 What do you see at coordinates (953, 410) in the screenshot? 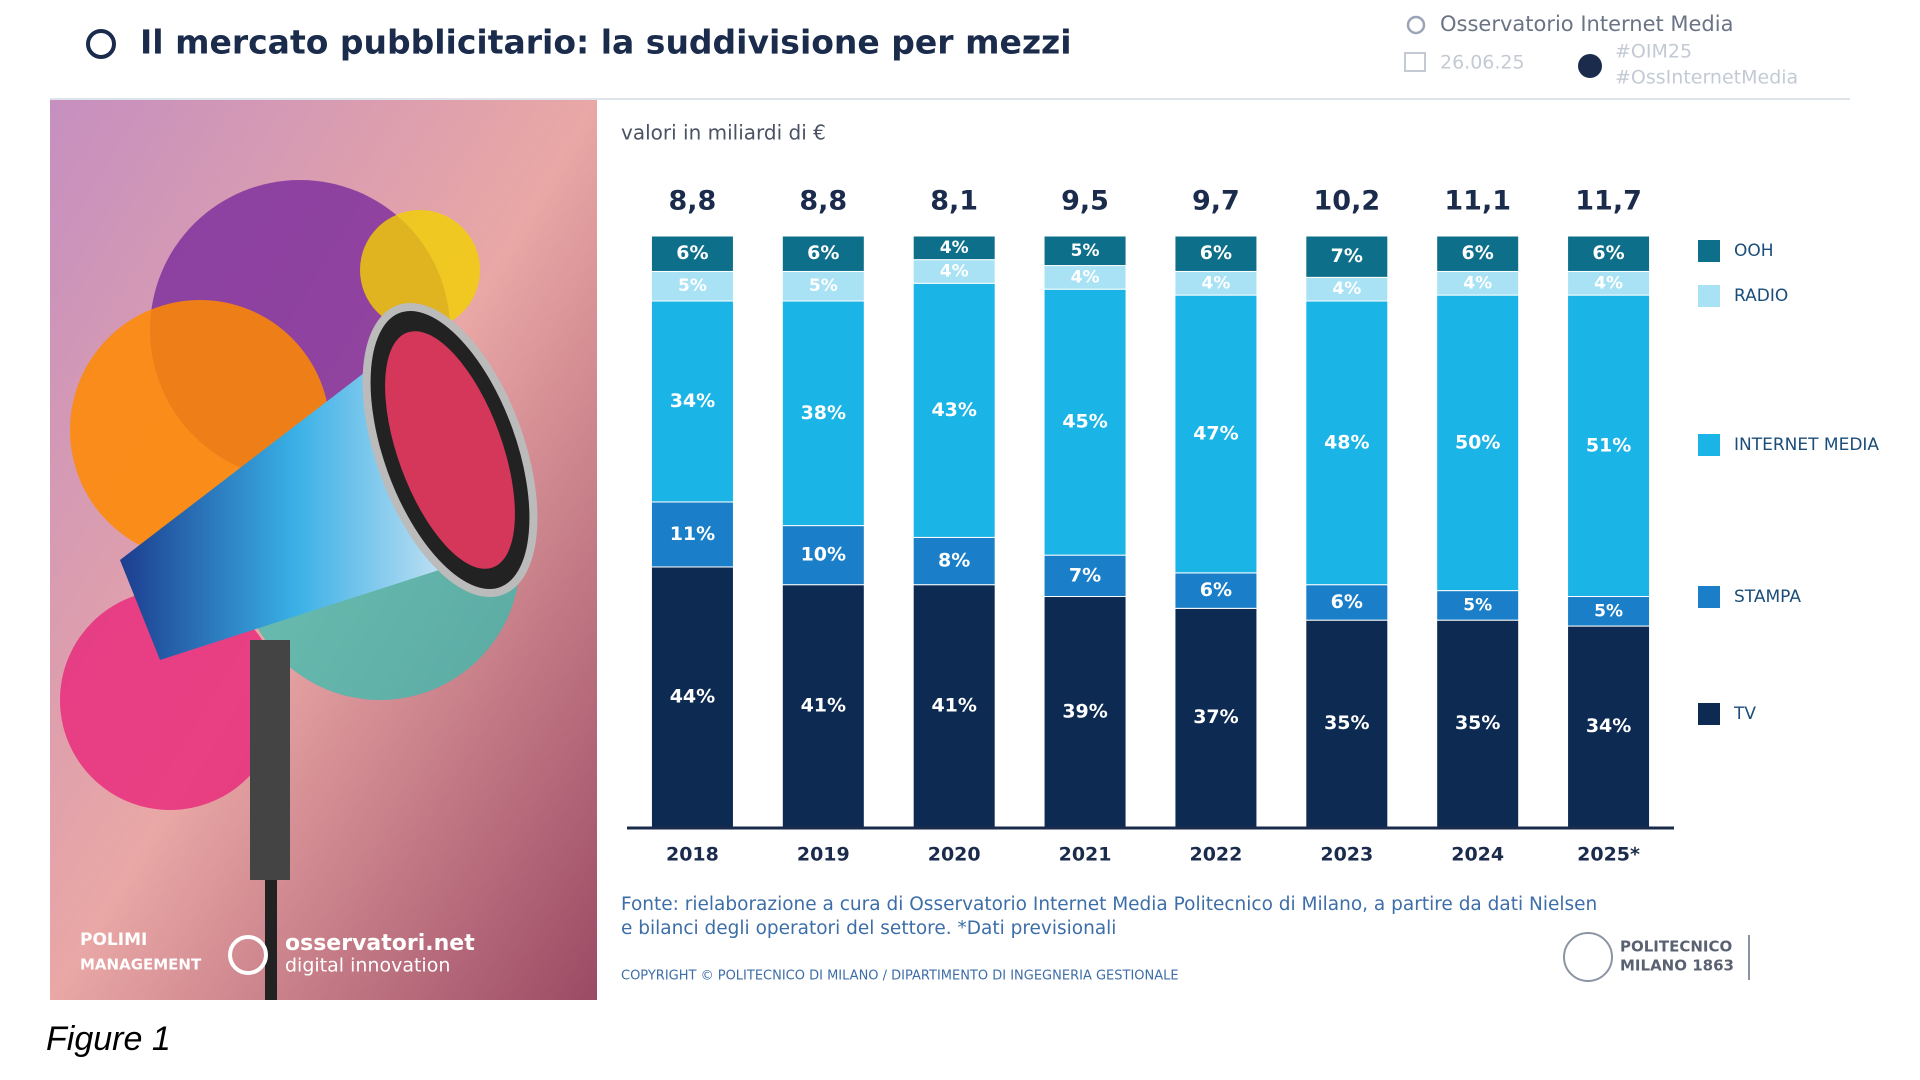
I see `segment-label: 43%` at bounding box center [953, 410].